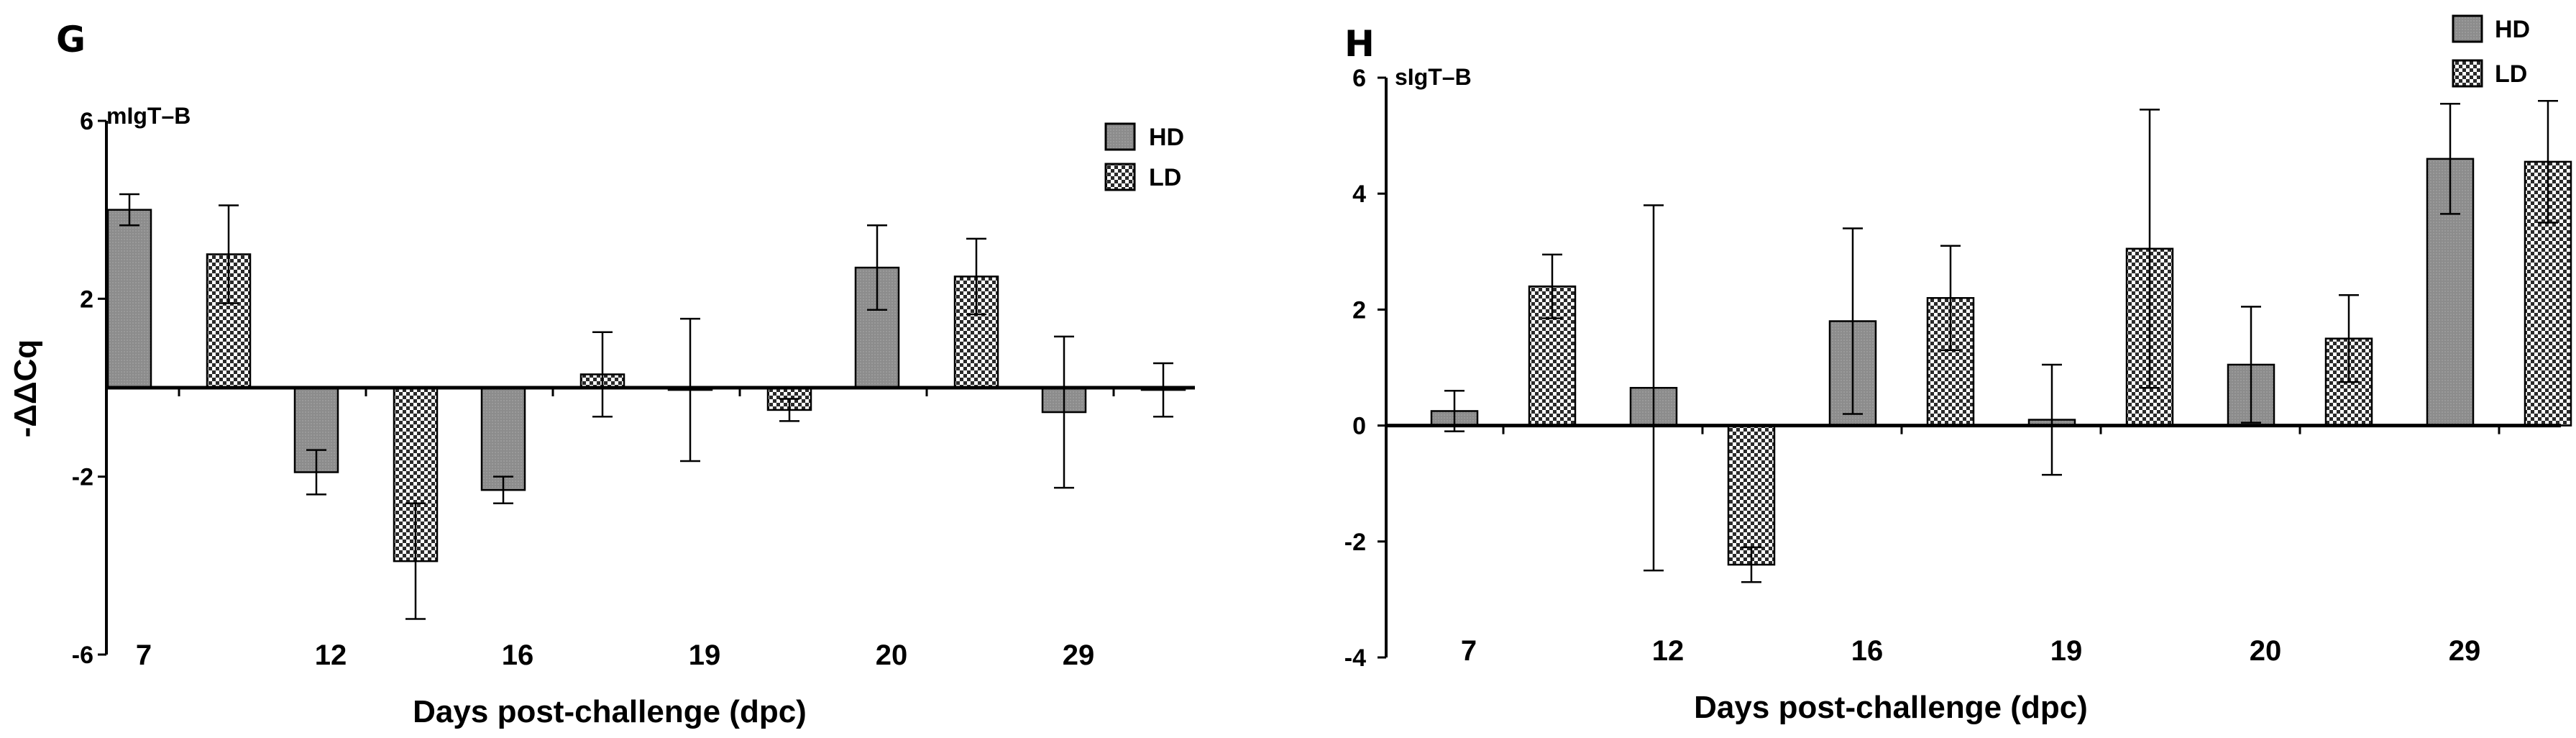 The height and width of the screenshot is (738, 2576). Describe the element at coordinates (1359, 426) in the screenshot. I see `y-tick-label-h: 0` at that location.